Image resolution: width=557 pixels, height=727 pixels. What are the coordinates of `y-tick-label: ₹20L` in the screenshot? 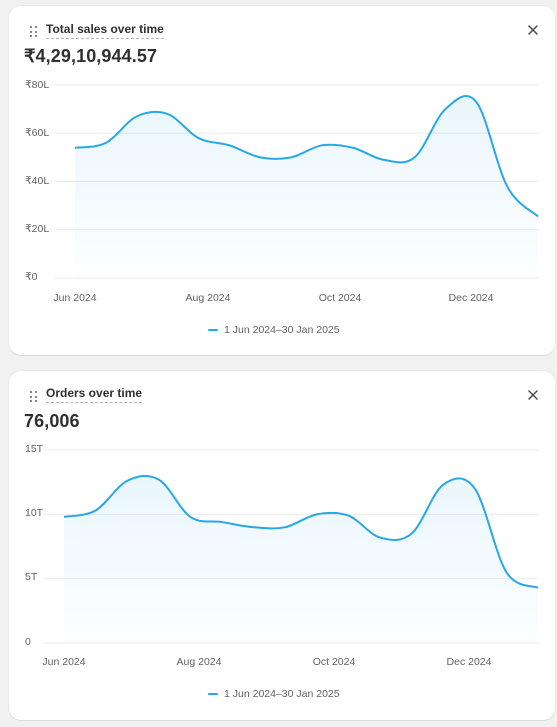 It's located at (37, 229).